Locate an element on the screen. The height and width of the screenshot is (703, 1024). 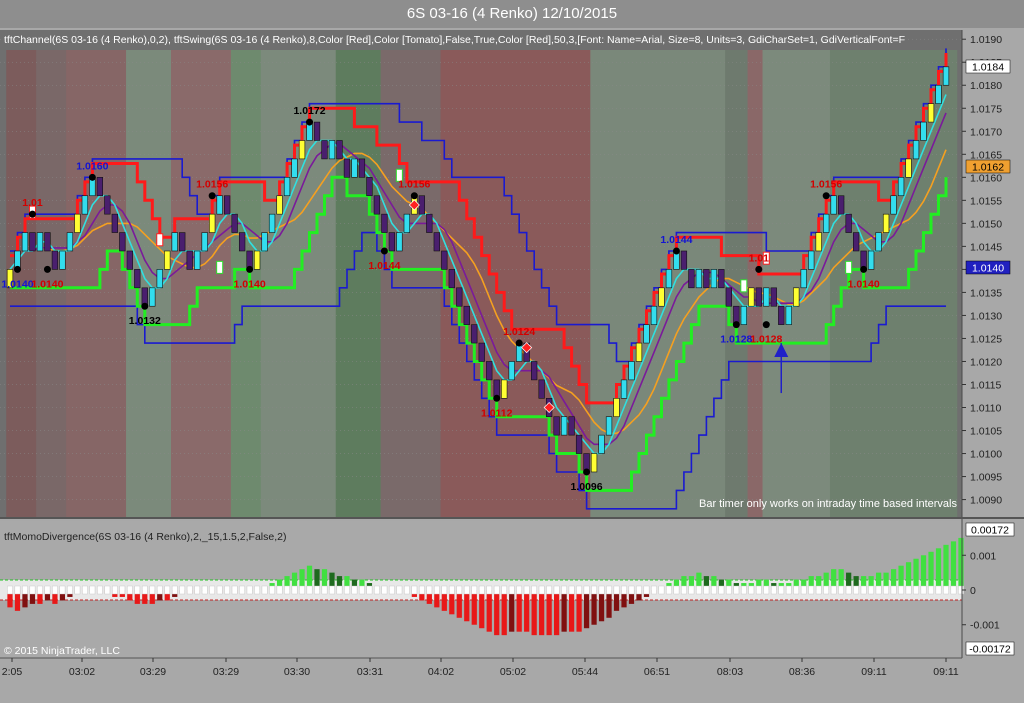
svg-text: 0.00172 is located at coordinates (990, 531).